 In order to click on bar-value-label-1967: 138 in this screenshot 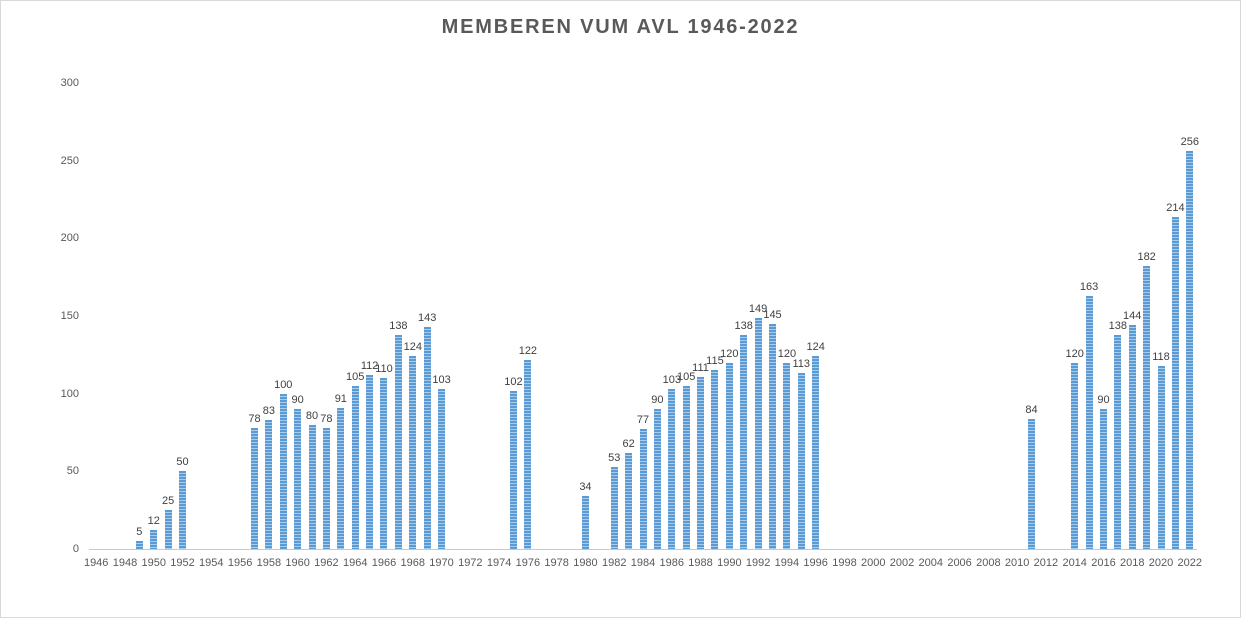, I will do `click(398, 325)`.